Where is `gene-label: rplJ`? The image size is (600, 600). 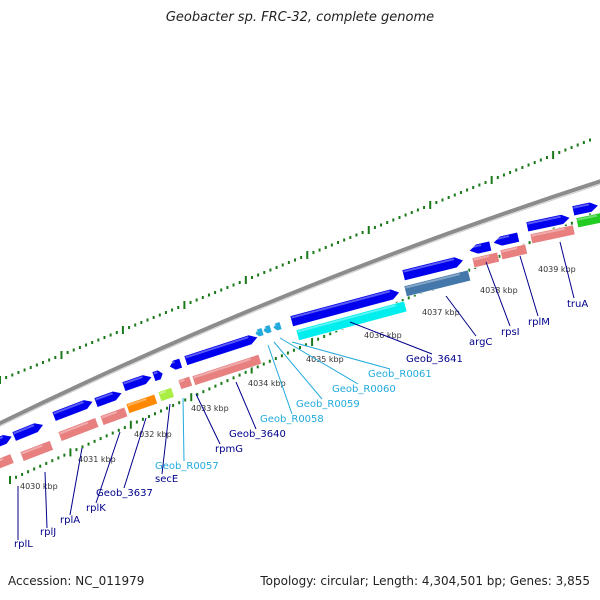 gene-label: rplJ is located at coordinates (48, 532).